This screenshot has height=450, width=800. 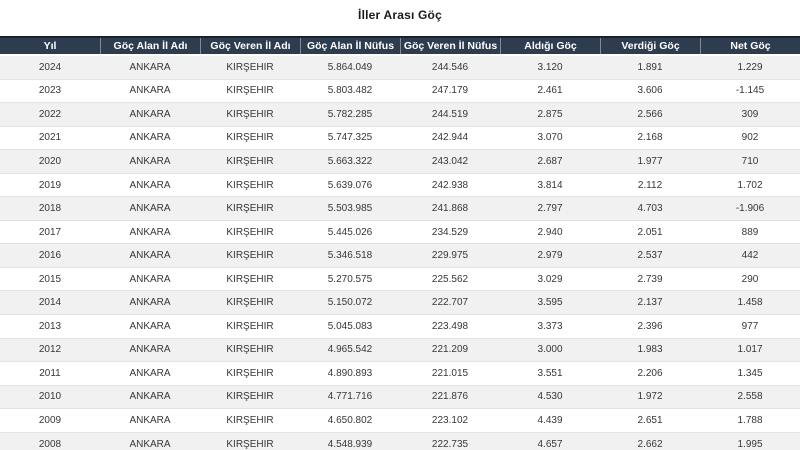 What do you see at coordinates (650, 279) in the screenshot?
I see `table-cell: 2.739` at bounding box center [650, 279].